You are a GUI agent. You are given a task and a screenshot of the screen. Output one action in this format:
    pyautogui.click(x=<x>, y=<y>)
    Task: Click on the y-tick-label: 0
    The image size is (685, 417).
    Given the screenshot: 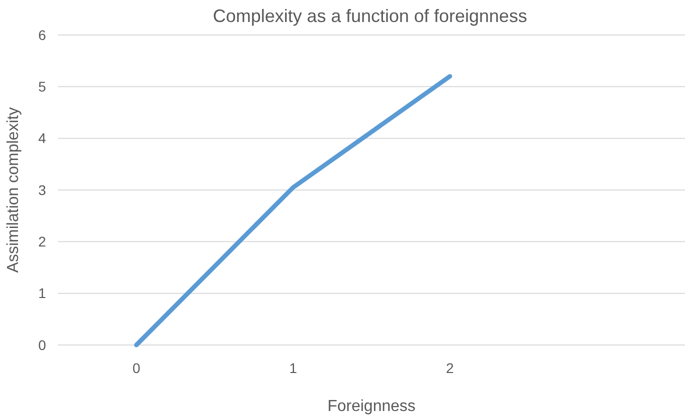 What is the action you would take?
    pyautogui.click(x=42, y=344)
    